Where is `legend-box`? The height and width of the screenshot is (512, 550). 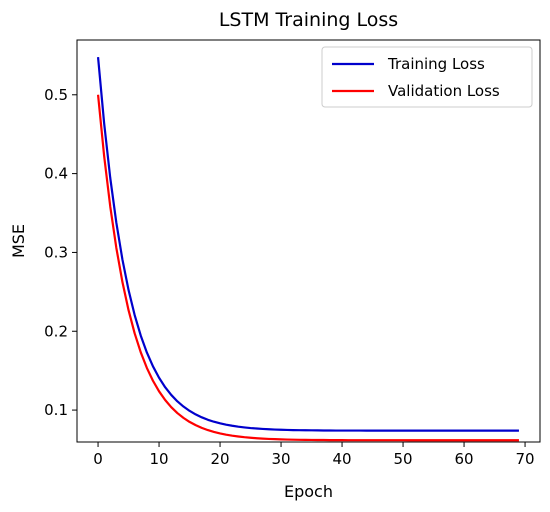 legend-box is located at coordinates (427, 77).